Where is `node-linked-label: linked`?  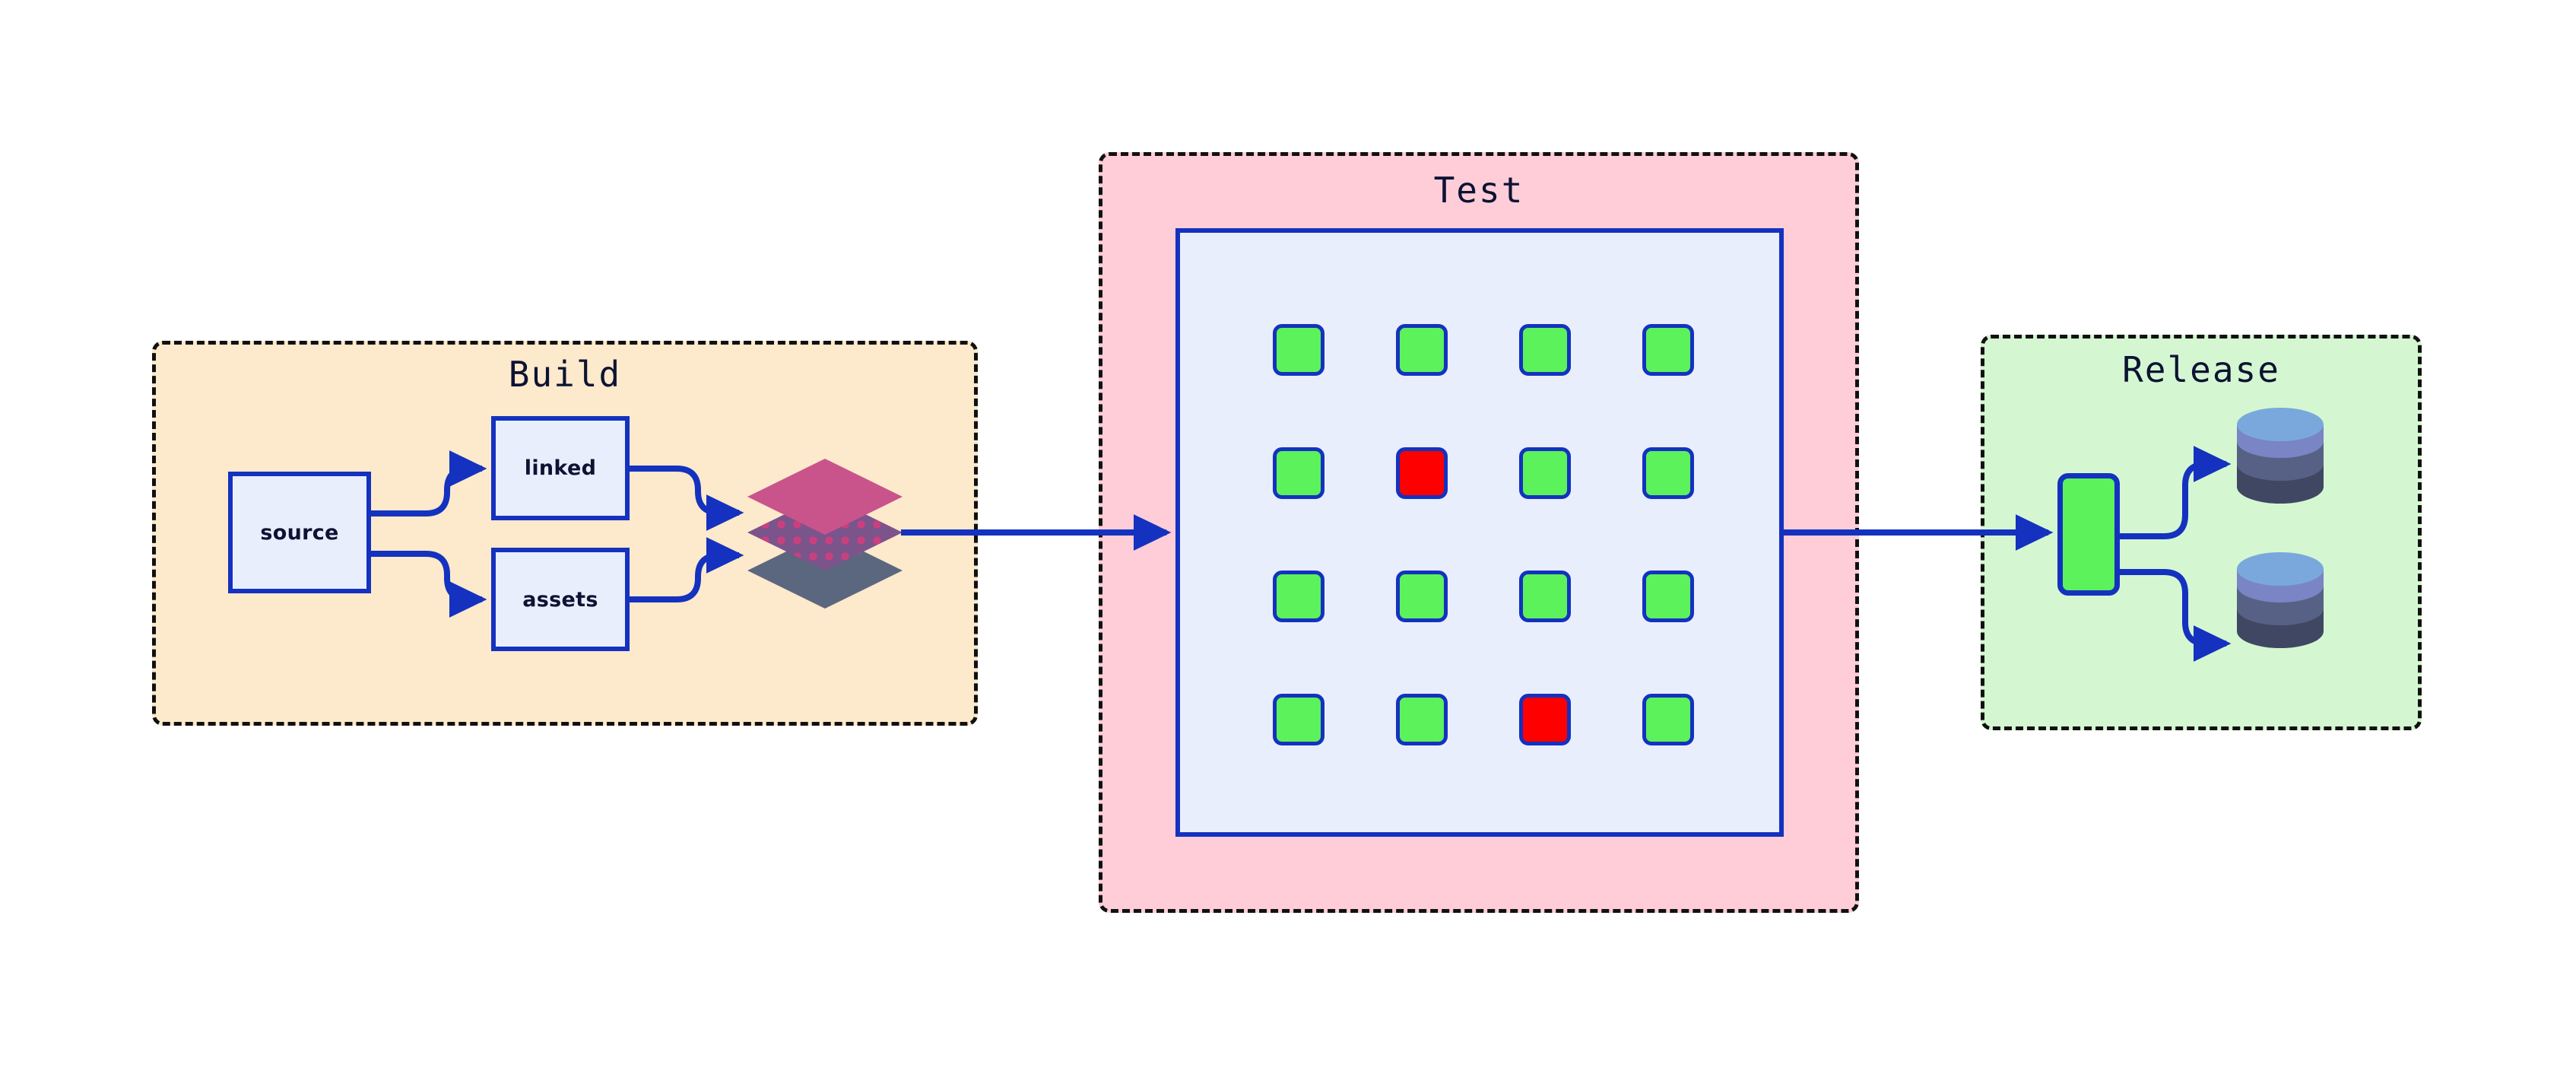 node-linked-label: linked is located at coordinates (560, 468).